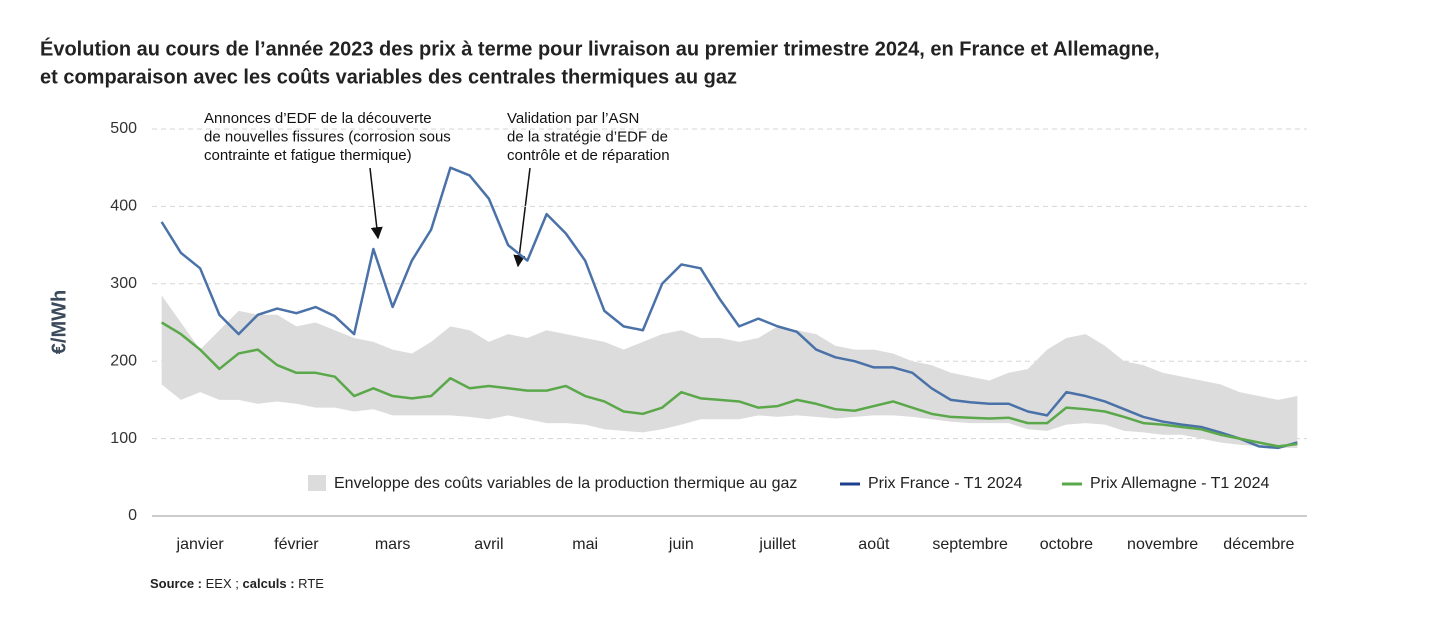 The width and height of the screenshot is (1440, 617). Describe the element at coordinates (308, 155) in the screenshot. I see `annotation: contrainte et fatigue thermique)` at that location.